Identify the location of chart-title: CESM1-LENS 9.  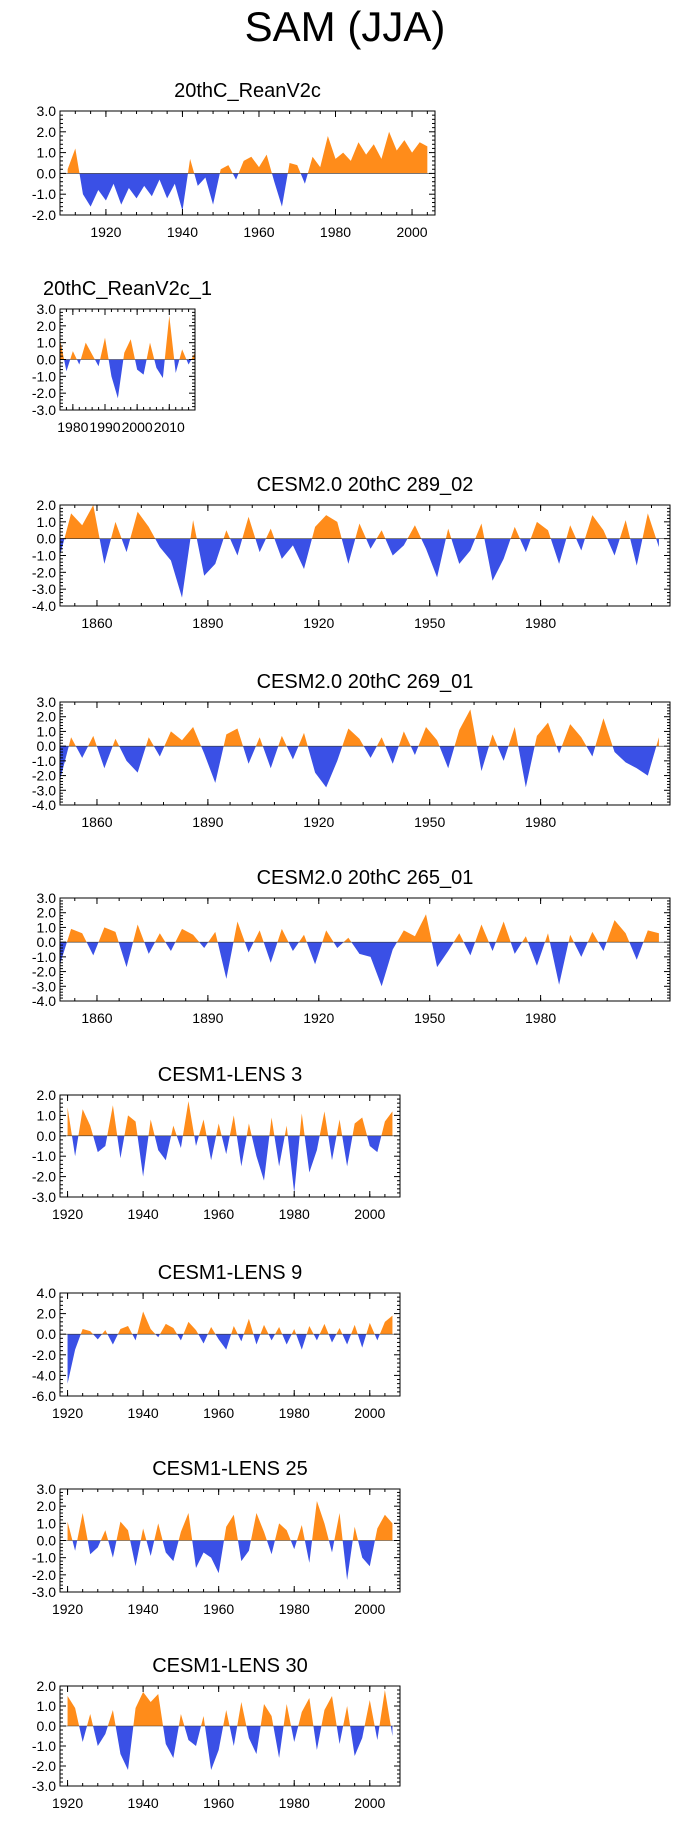
(230, 1273).